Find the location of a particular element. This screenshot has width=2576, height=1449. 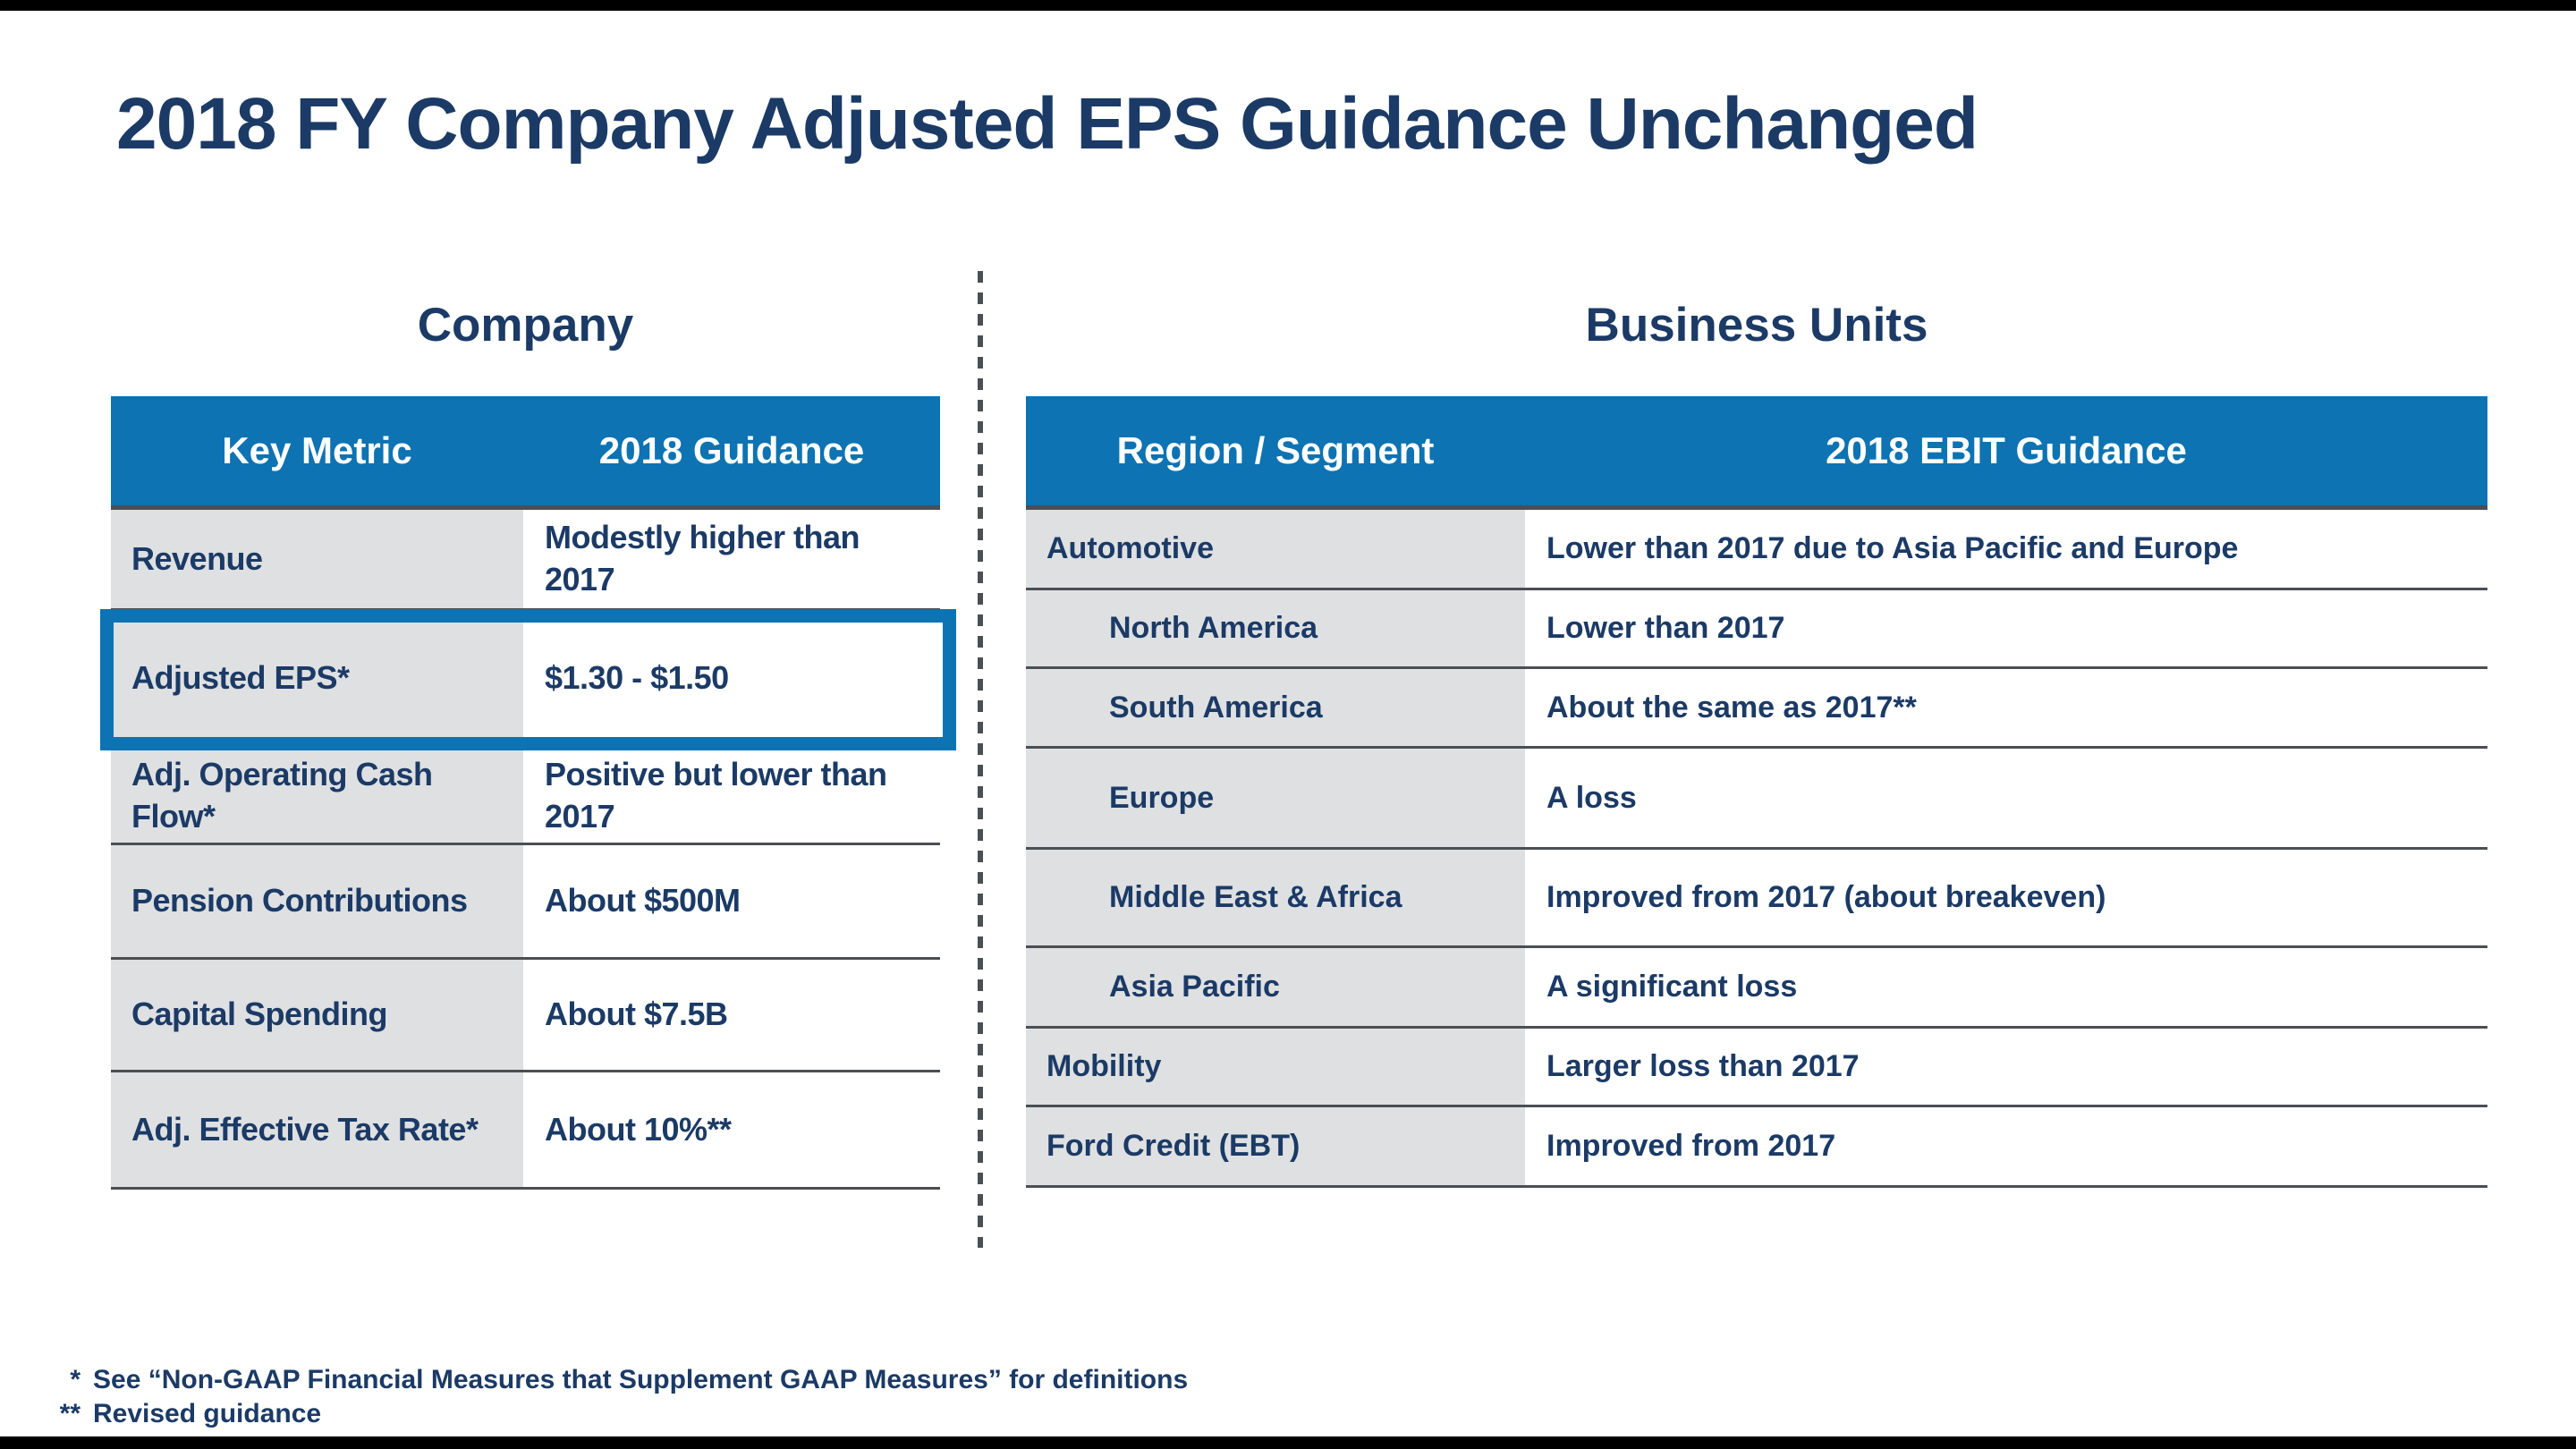

guidance-cell: Improved from 2017 (about breakeven) is located at coordinates (2006, 897).